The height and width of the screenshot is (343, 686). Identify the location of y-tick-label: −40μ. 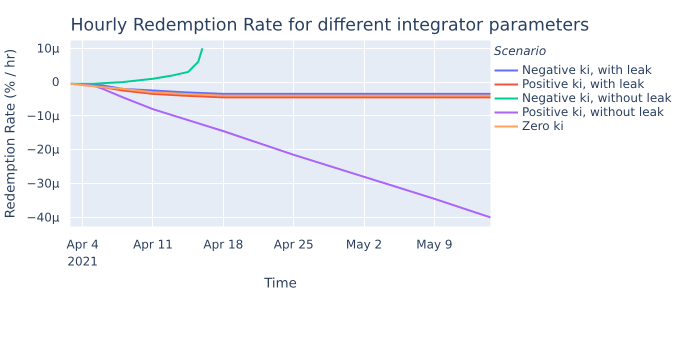
(43, 217).